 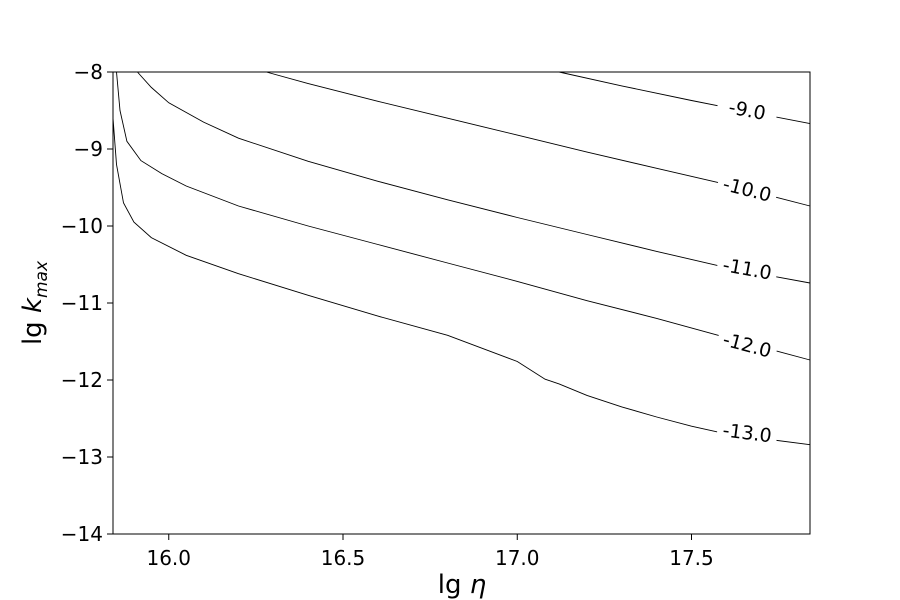 I want to click on contour-labels: -9.0 -10.0 -11.0 -12.0 -13.0, so click(x=747, y=270).